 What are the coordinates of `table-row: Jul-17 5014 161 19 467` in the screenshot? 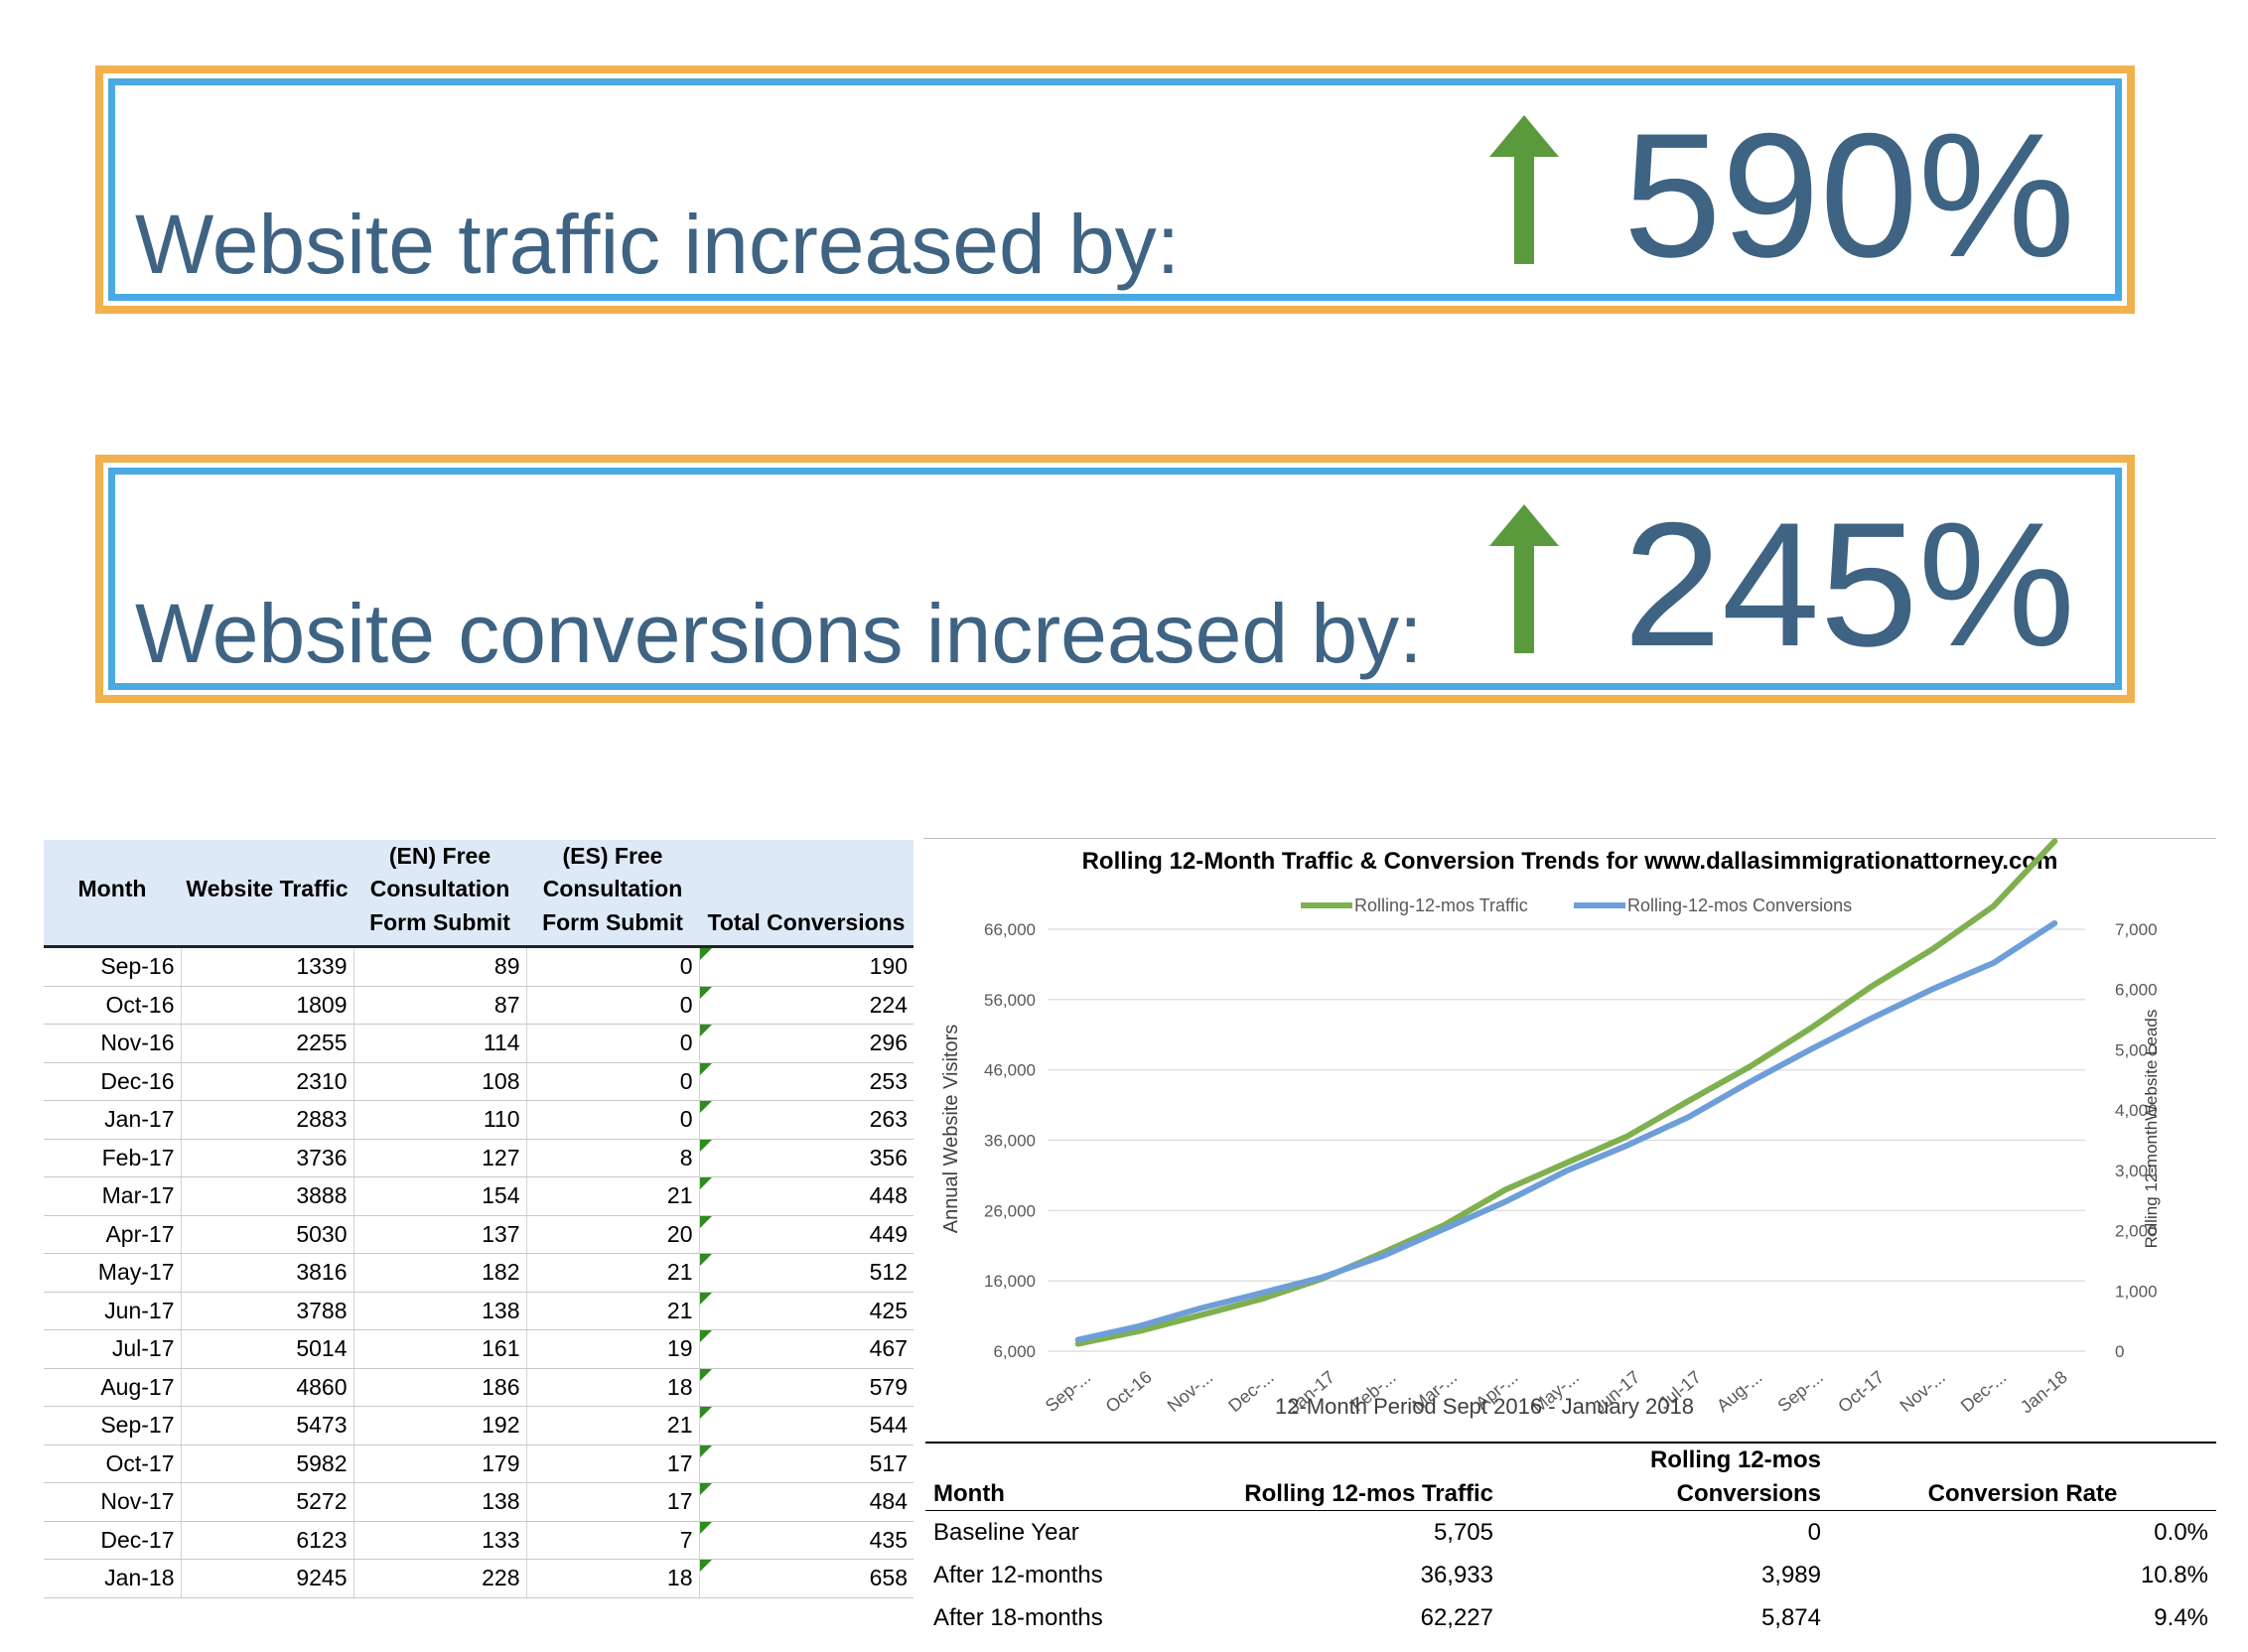 It's located at (478, 1349).